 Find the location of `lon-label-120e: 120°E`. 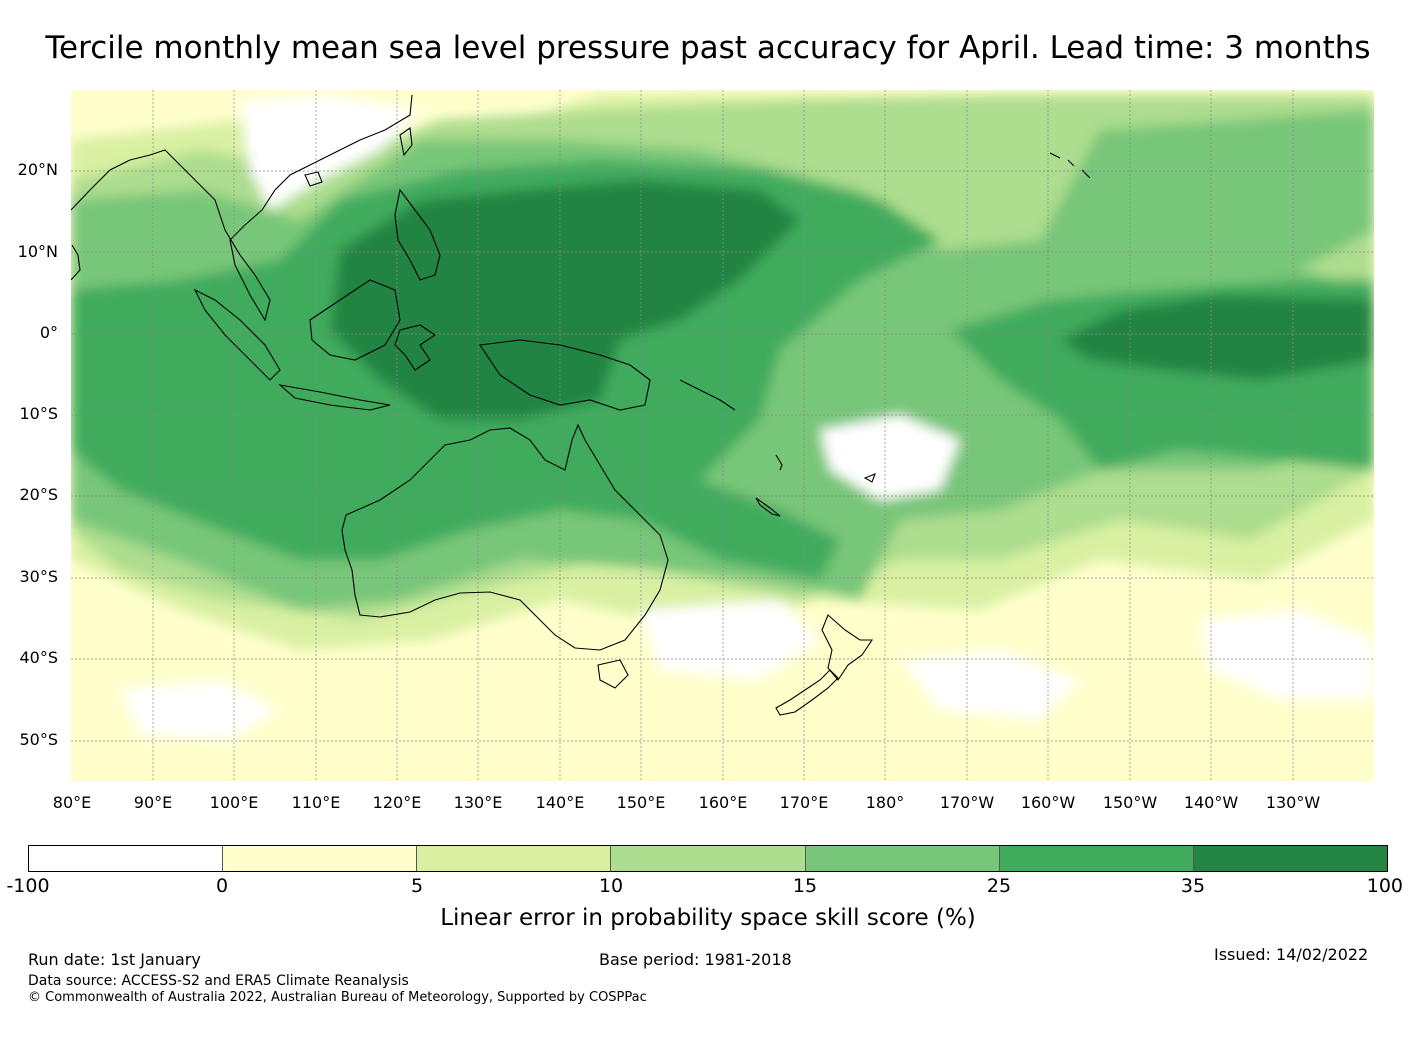

lon-label-120e: 120°E is located at coordinates (397, 802).